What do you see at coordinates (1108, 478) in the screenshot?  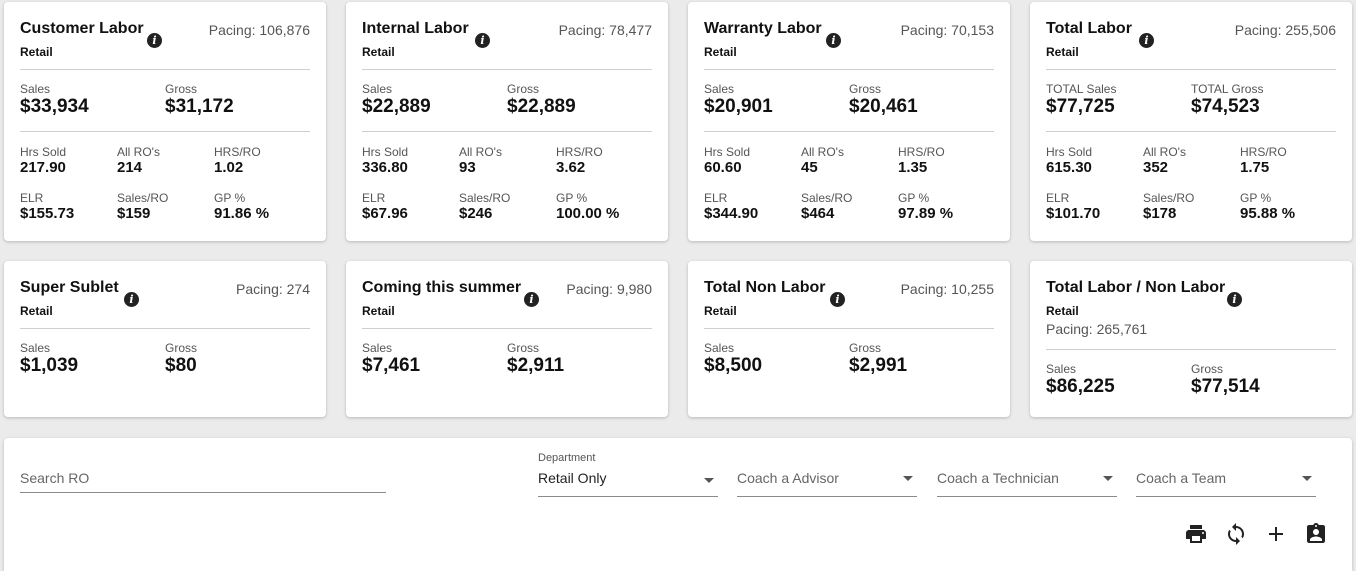 I see `chevron-down-icon` at bounding box center [1108, 478].